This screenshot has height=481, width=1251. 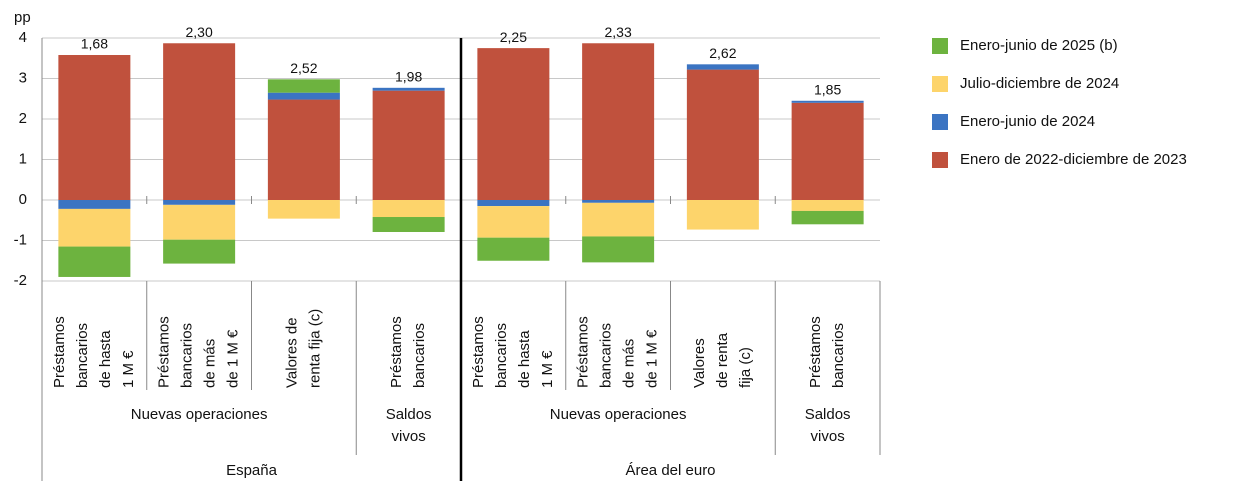 I want to click on legend-label: Julio-diciembre de 2024, so click(x=1039, y=83).